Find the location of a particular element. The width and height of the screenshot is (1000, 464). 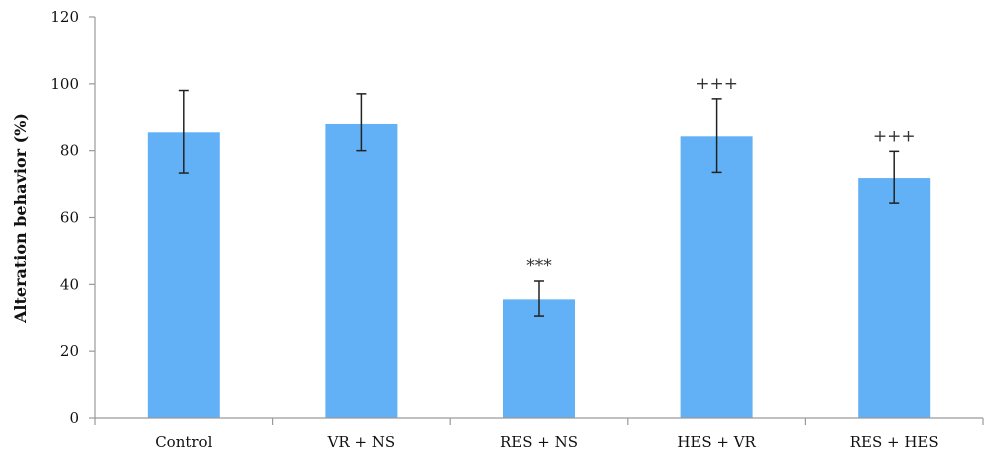

y-tick-label: 60 is located at coordinates (69, 218).